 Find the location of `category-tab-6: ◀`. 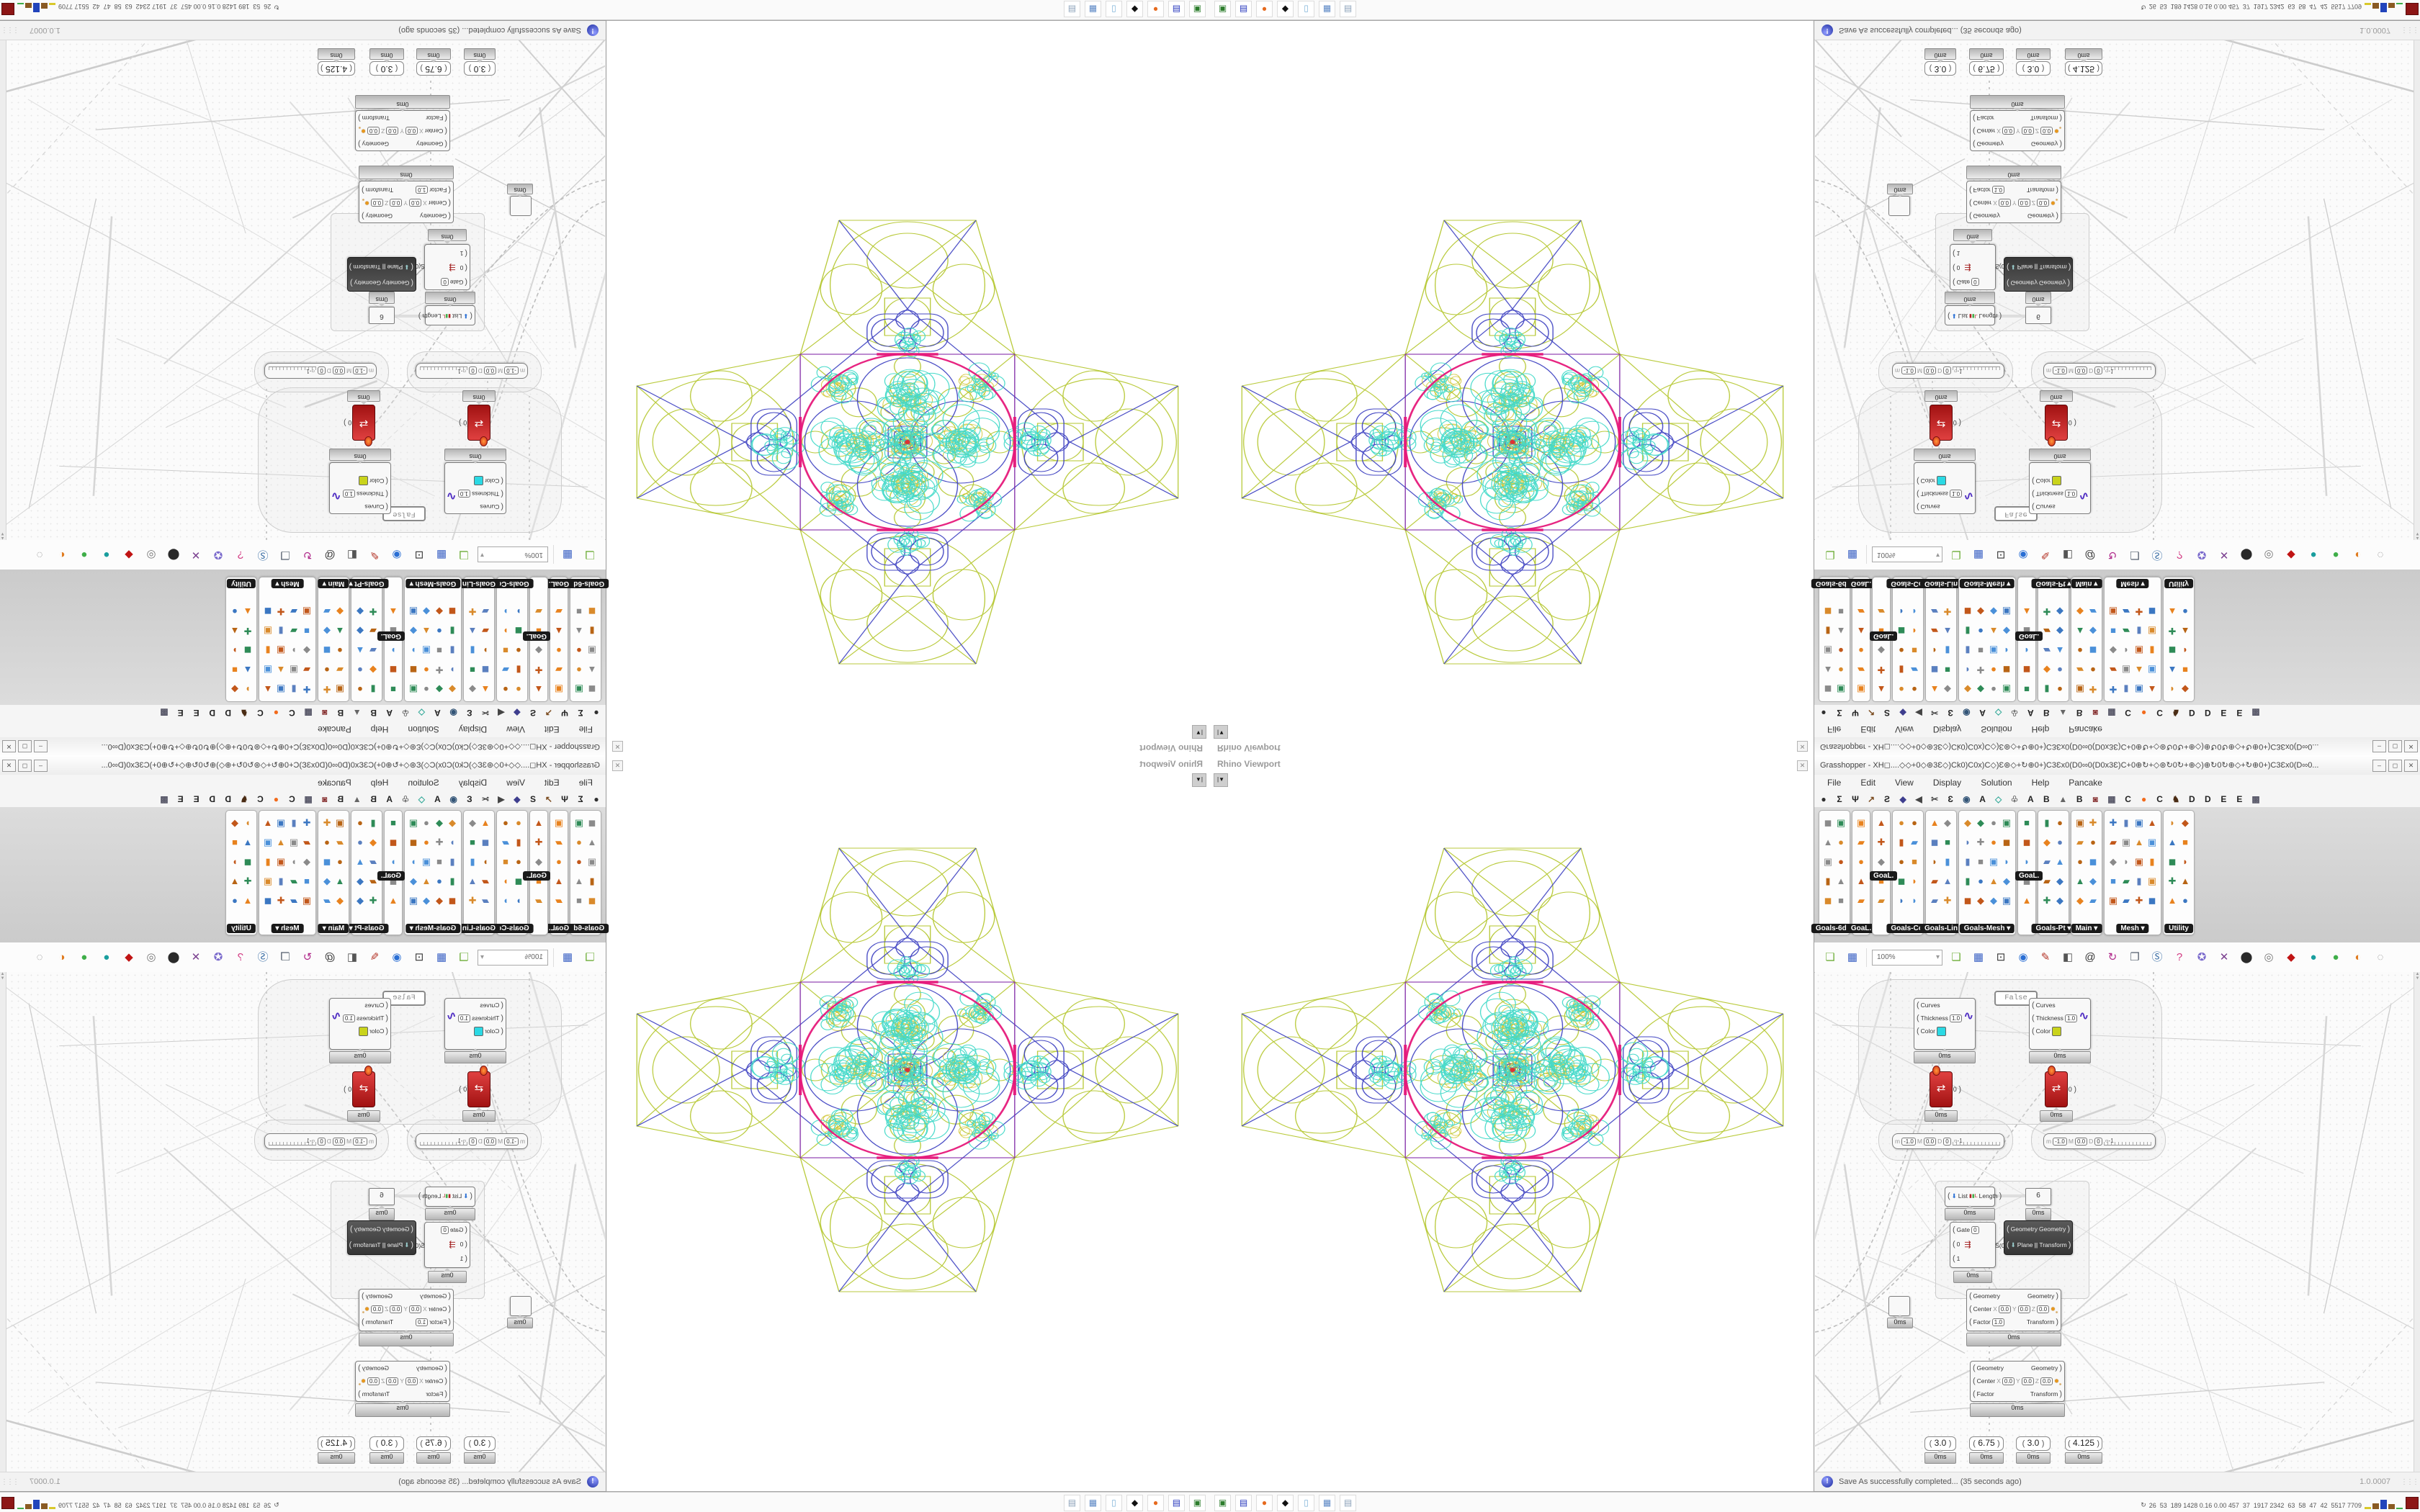

category-tab-6: ◀ is located at coordinates (501, 798).